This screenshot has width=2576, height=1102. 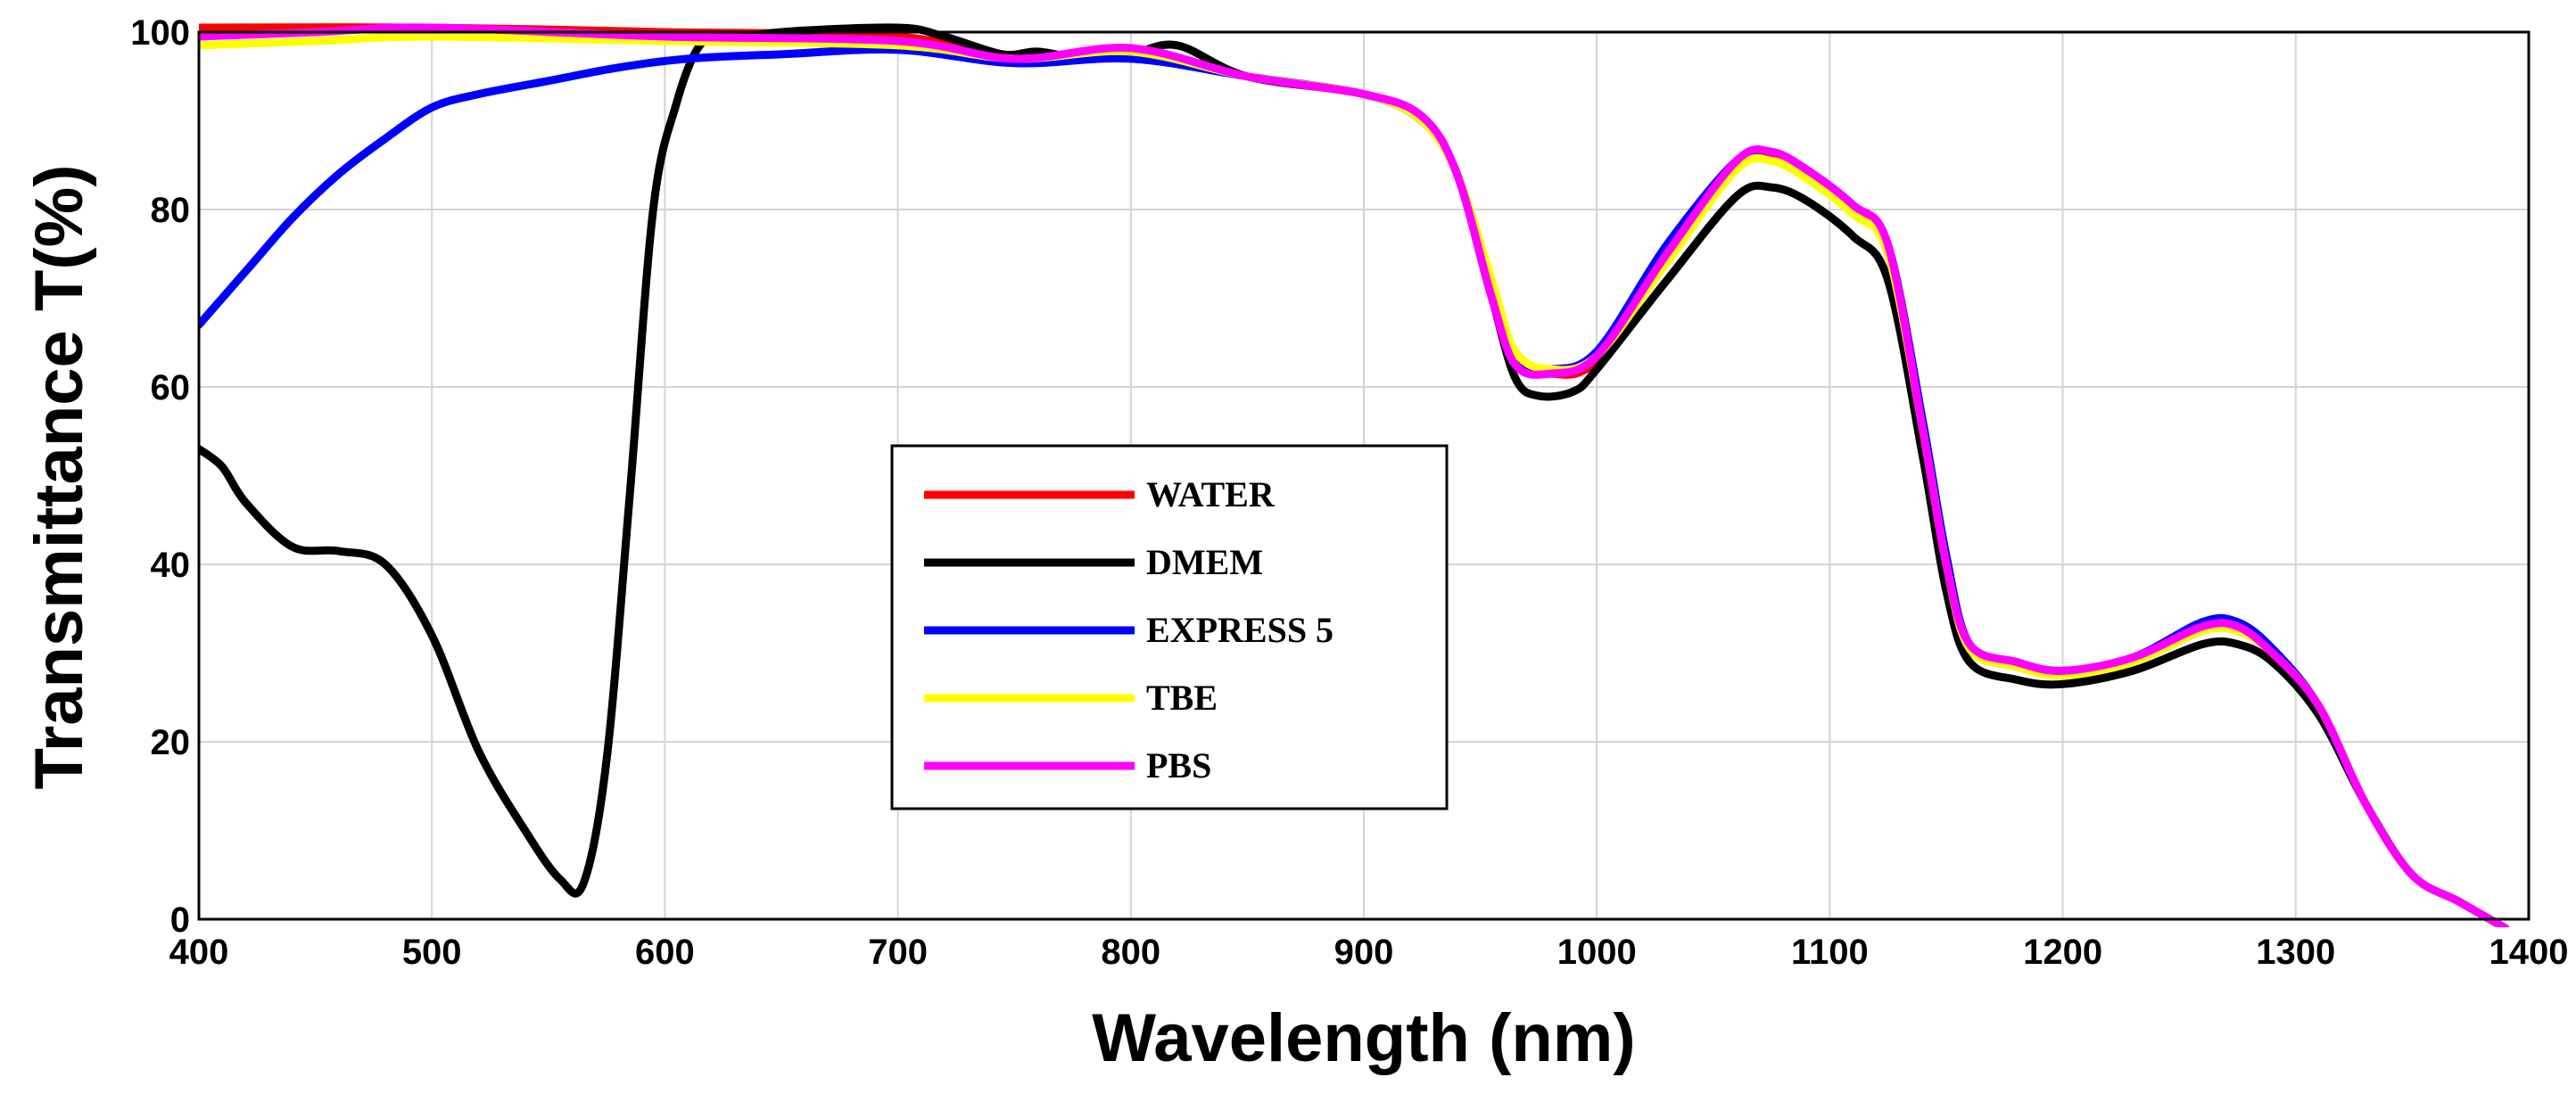 I want to click on y-axis-title: Transmittance T(%), so click(x=59, y=477).